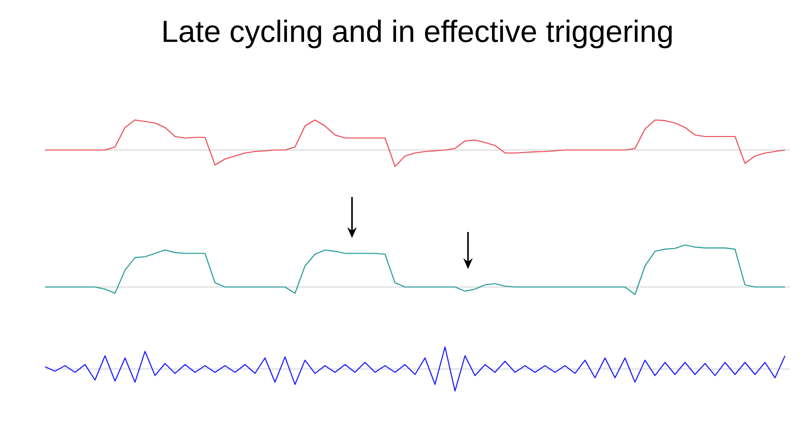 The height and width of the screenshot is (445, 807). What do you see at coordinates (418, 34) in the screenshot?
I see `chart-title: Late cycling and in effective triggering` at bounding box center [418, 34].